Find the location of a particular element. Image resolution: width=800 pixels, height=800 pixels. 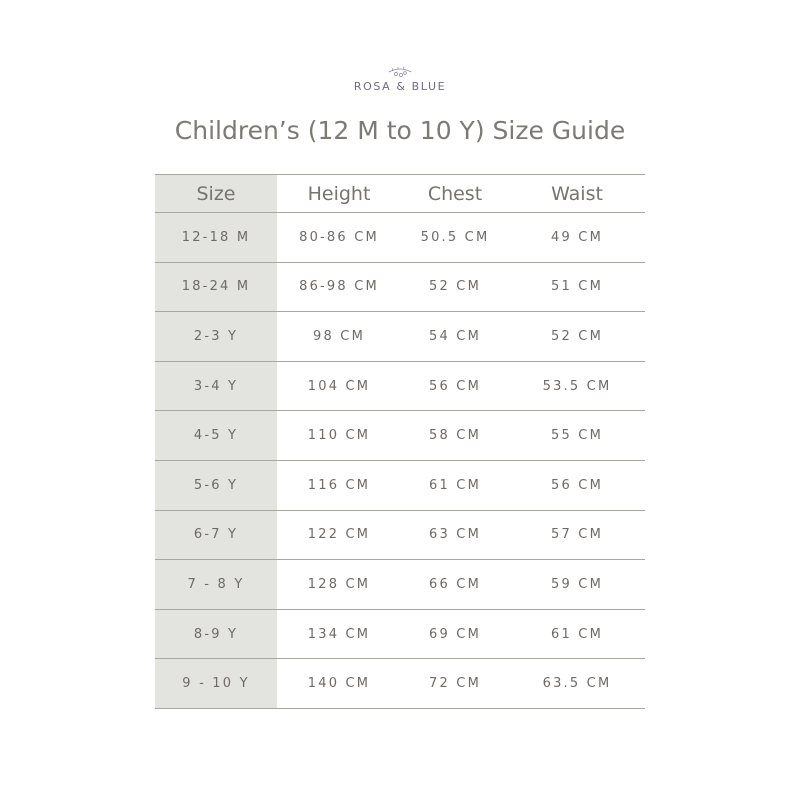

height-cell: 116 CM is located at coordinates (339, 485).